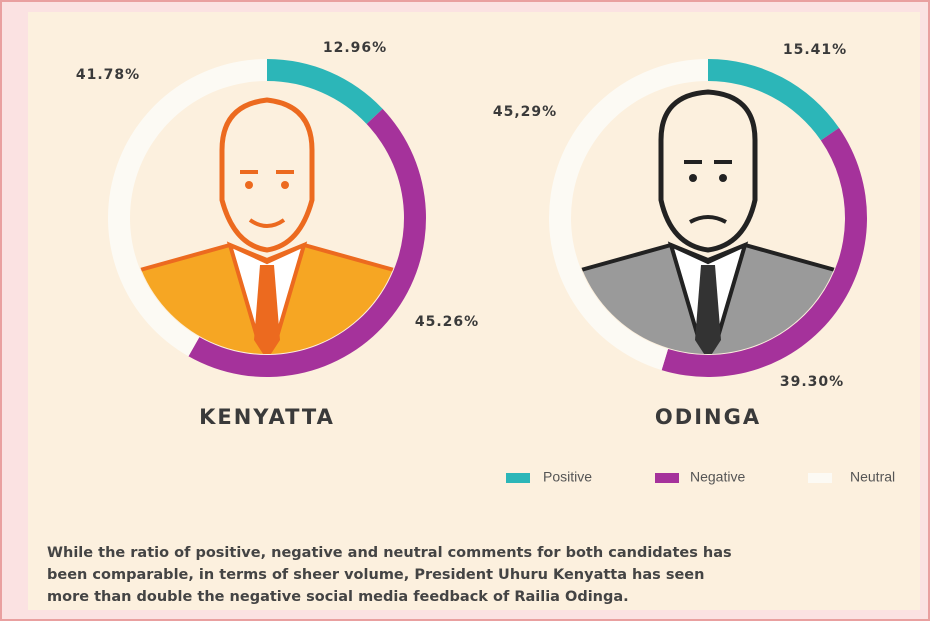  I want to click on data-label: 39.30%, so click(812, 382).